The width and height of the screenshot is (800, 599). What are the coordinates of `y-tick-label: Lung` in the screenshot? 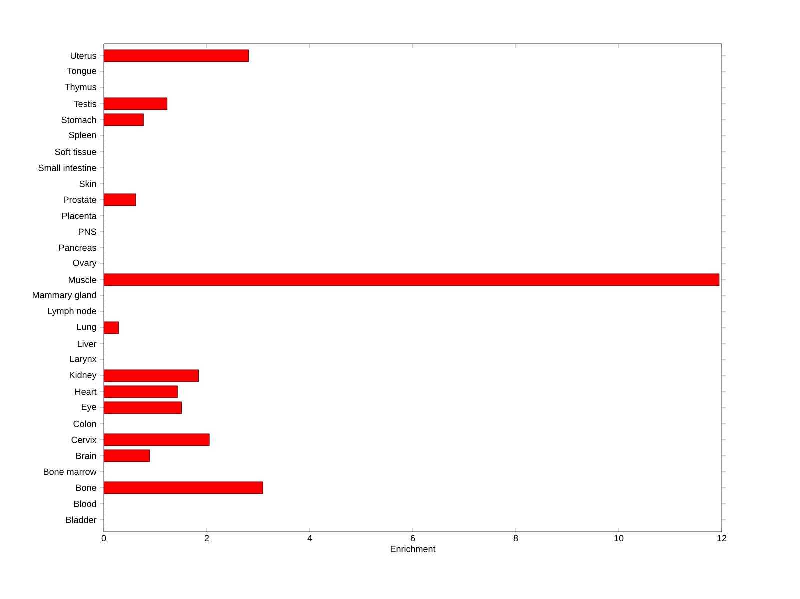 It's located at (87, 328).